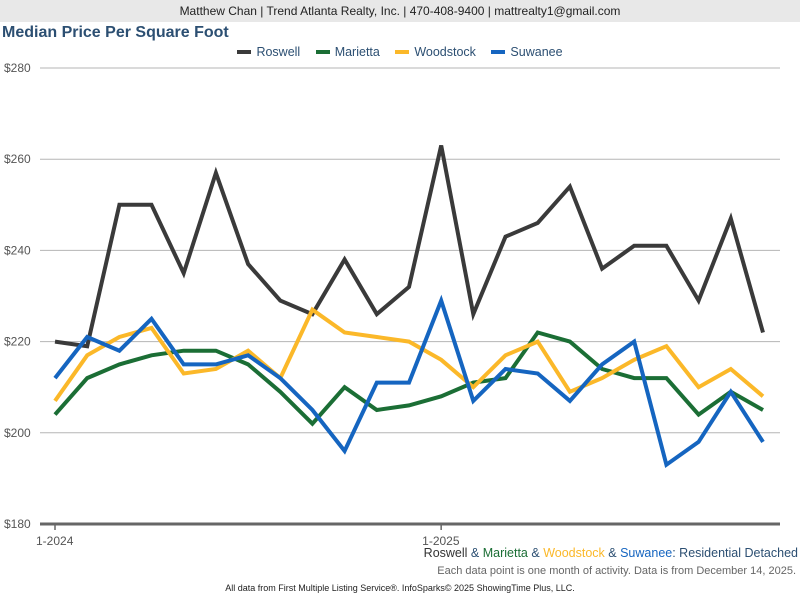  I want to click on legend-item-woodstock: Woodstock, so click(435, 52).